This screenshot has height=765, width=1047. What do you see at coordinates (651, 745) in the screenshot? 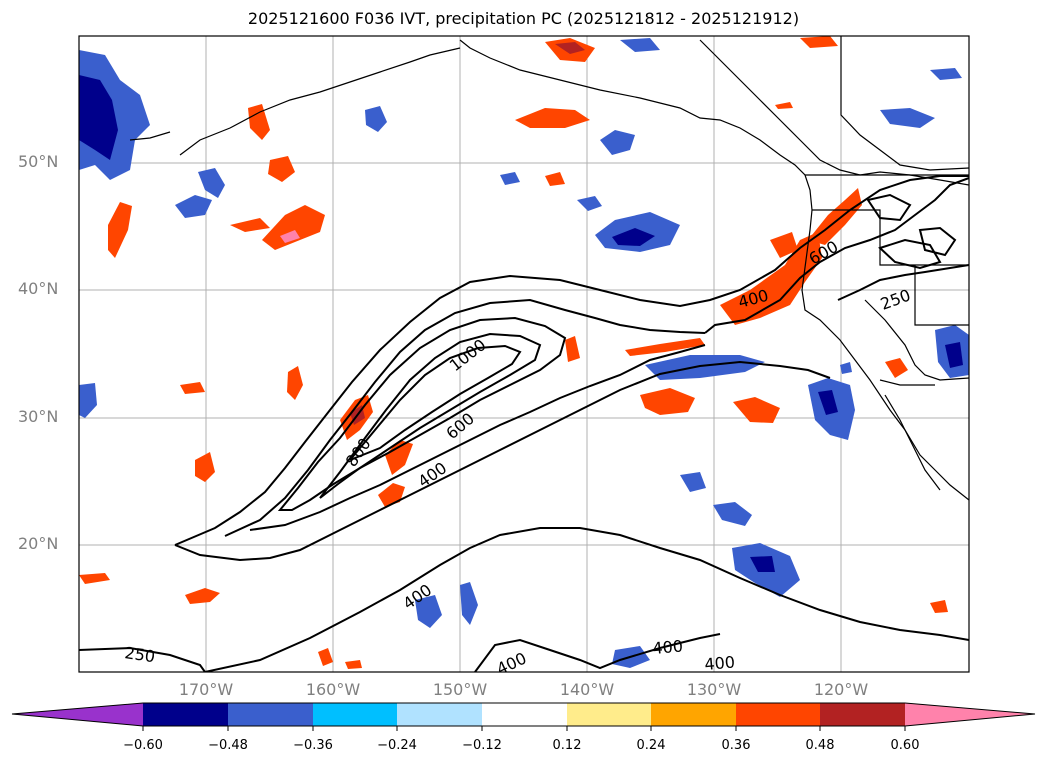
I see `colorbar-tick-label: 0.24` at bounding box center [651, 745].